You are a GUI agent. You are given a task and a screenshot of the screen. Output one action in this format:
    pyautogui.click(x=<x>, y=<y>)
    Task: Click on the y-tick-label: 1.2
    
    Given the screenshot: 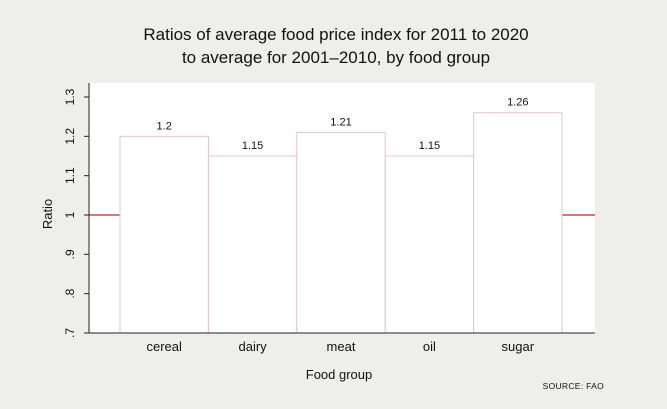 What is the action you would take?
    pyautogui.click(x=70, y=136)
    